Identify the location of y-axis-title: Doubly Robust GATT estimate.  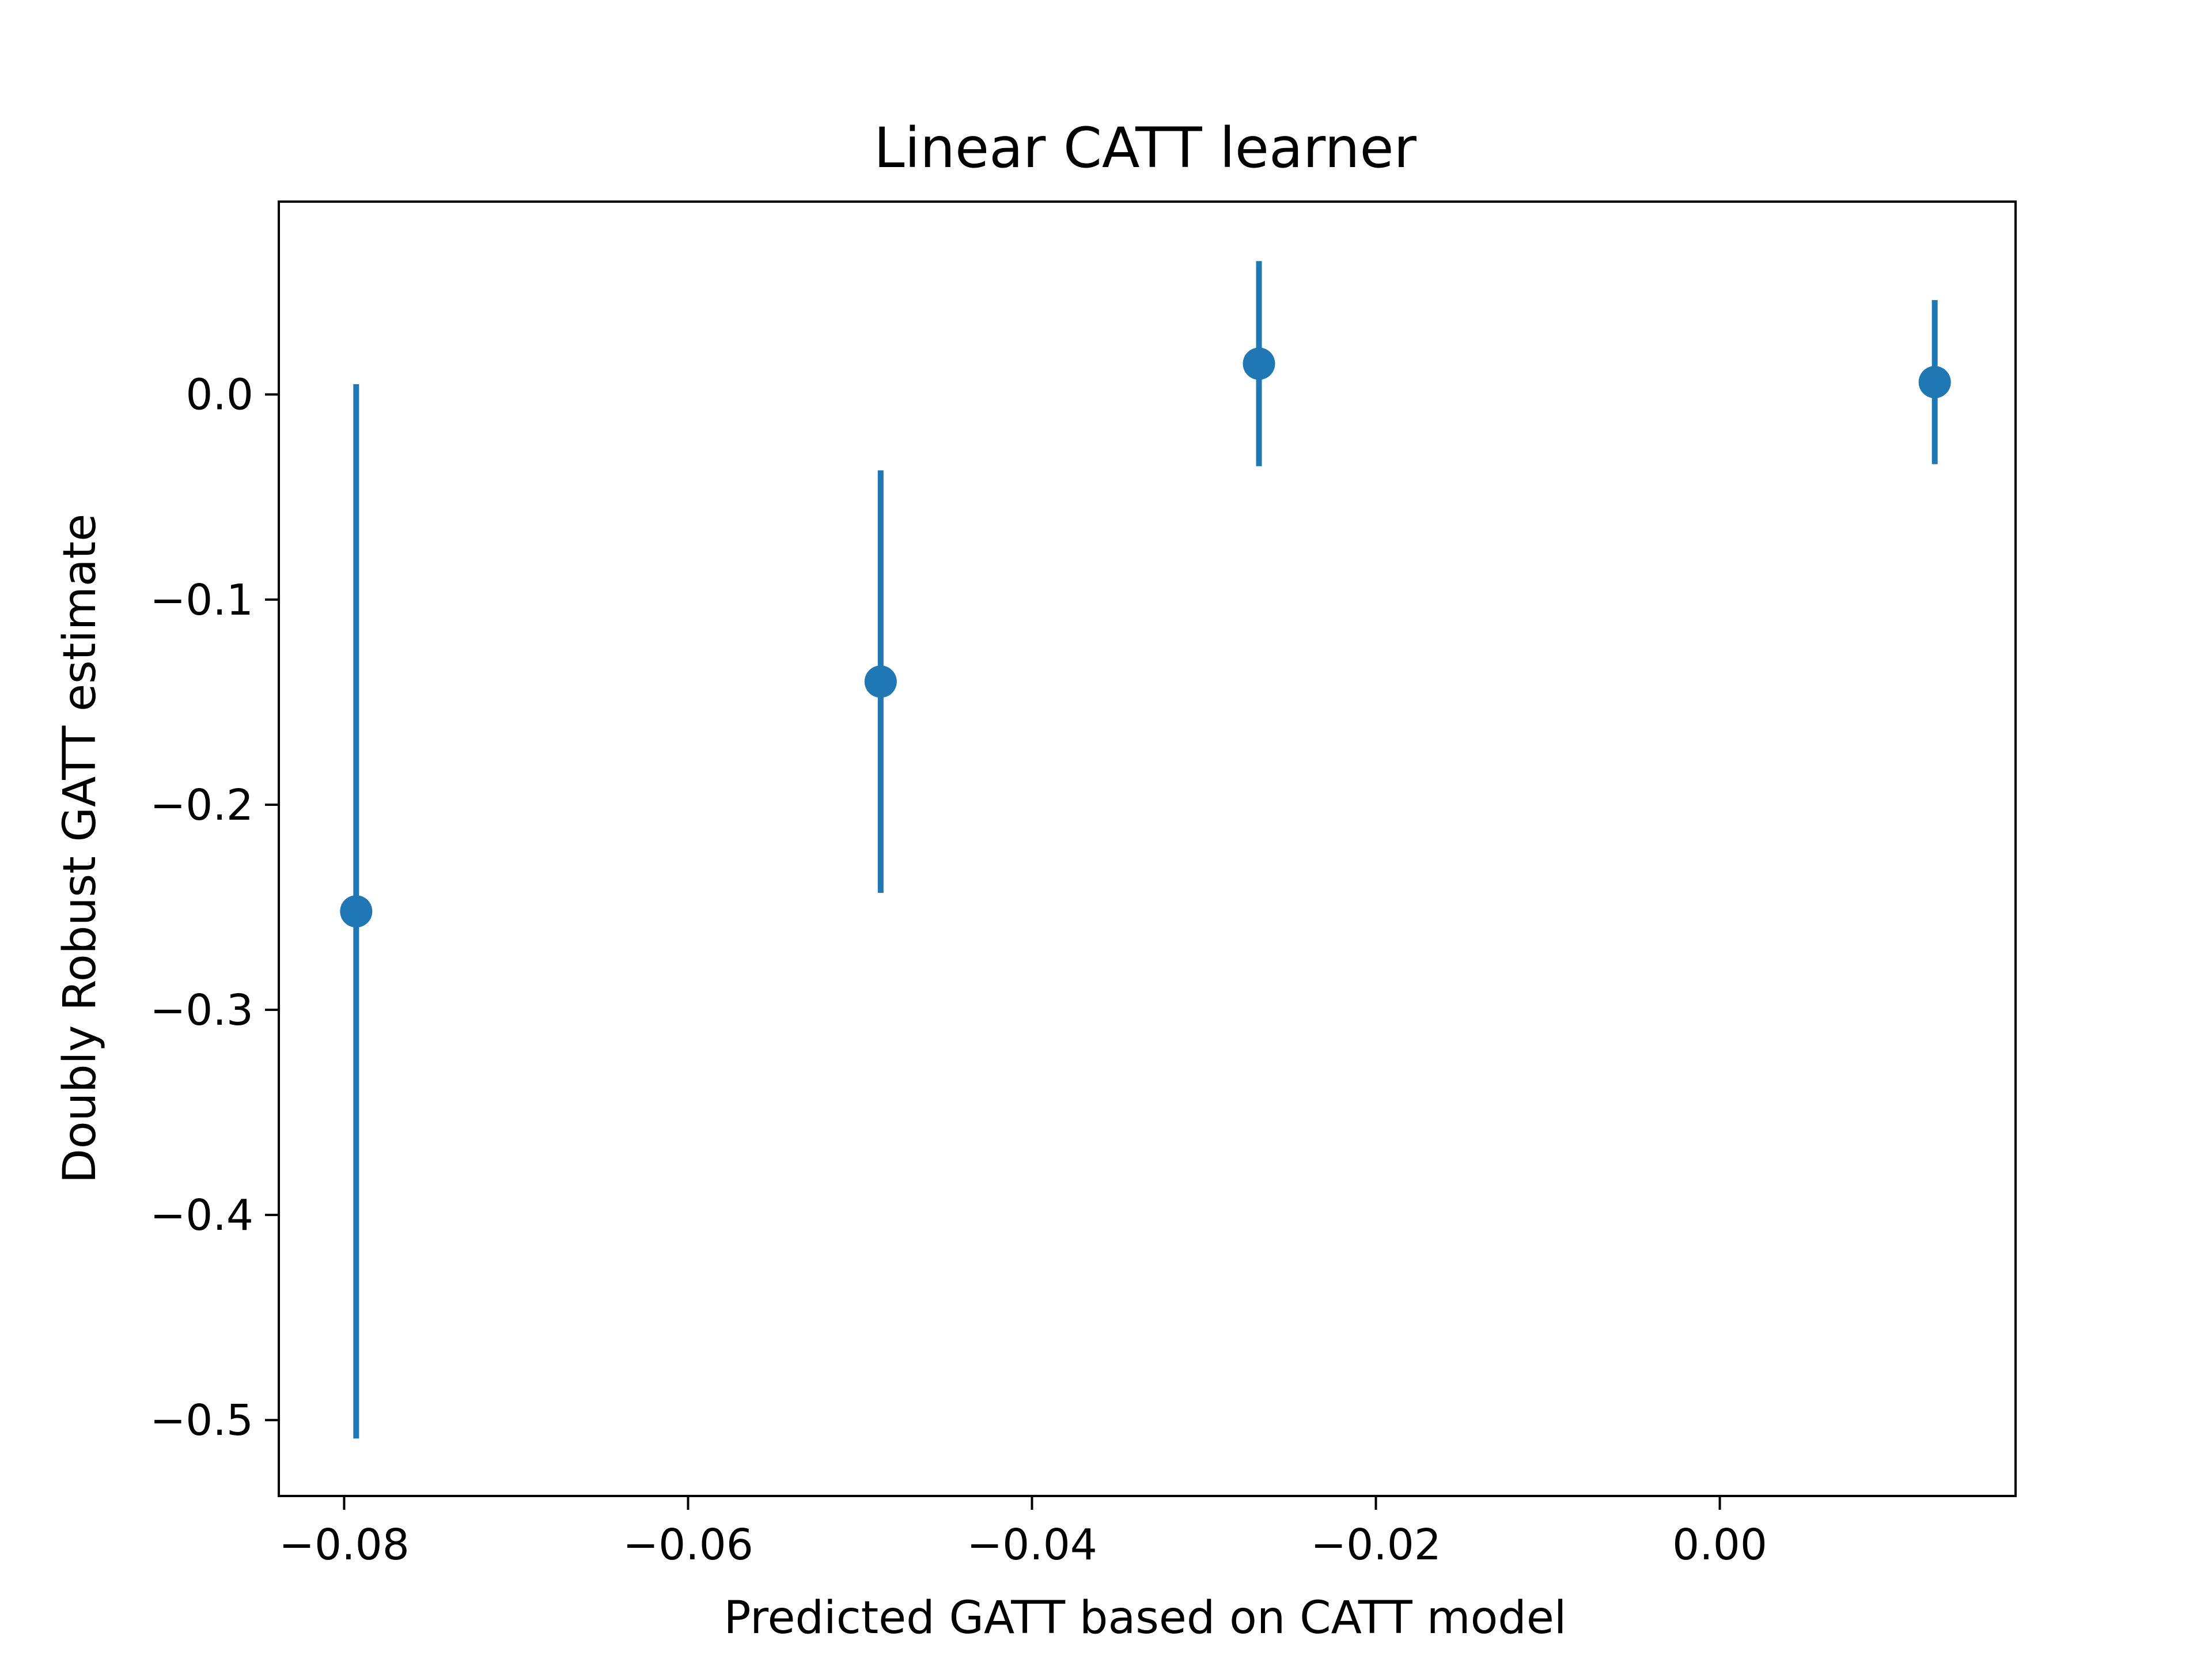
(80, 848).